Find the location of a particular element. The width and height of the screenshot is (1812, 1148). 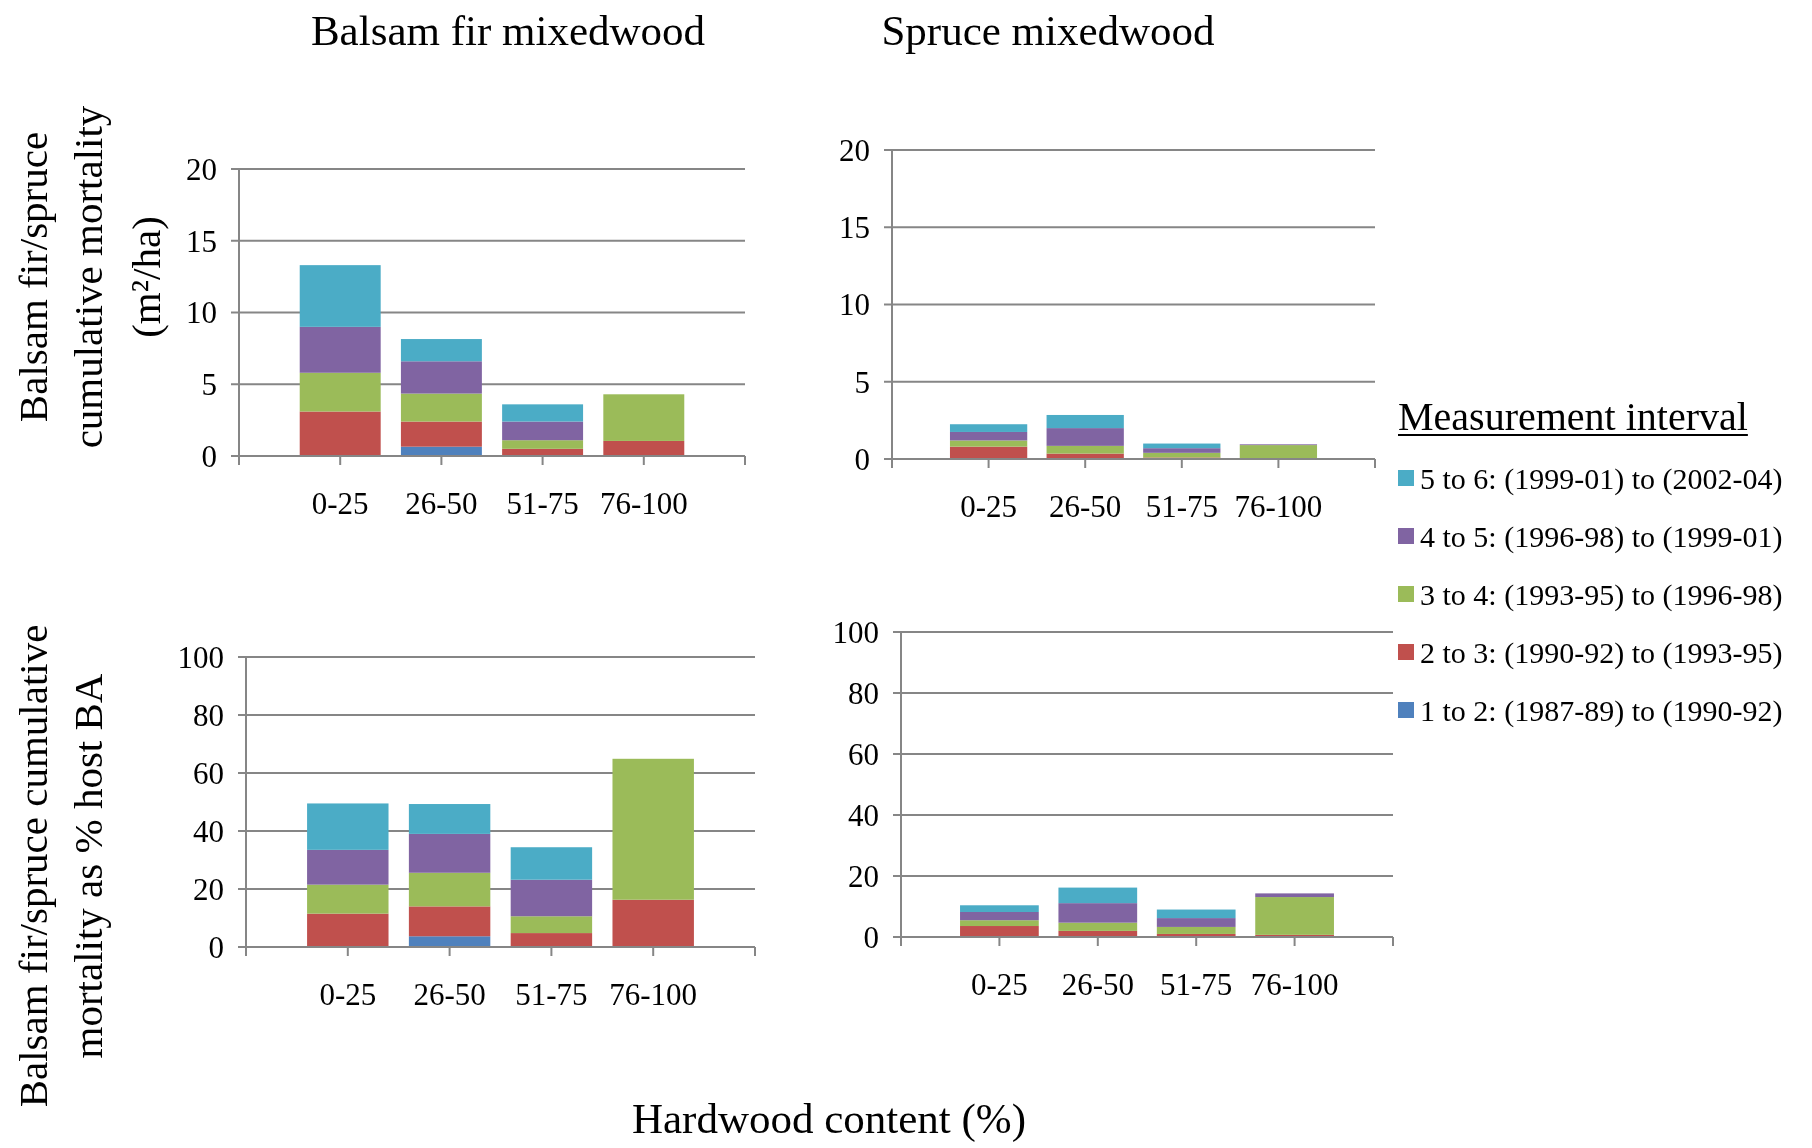

y-axis-title: Balsam fir/spruce cumulative mortality (m²/ha) is located at coordinates (89, 277).